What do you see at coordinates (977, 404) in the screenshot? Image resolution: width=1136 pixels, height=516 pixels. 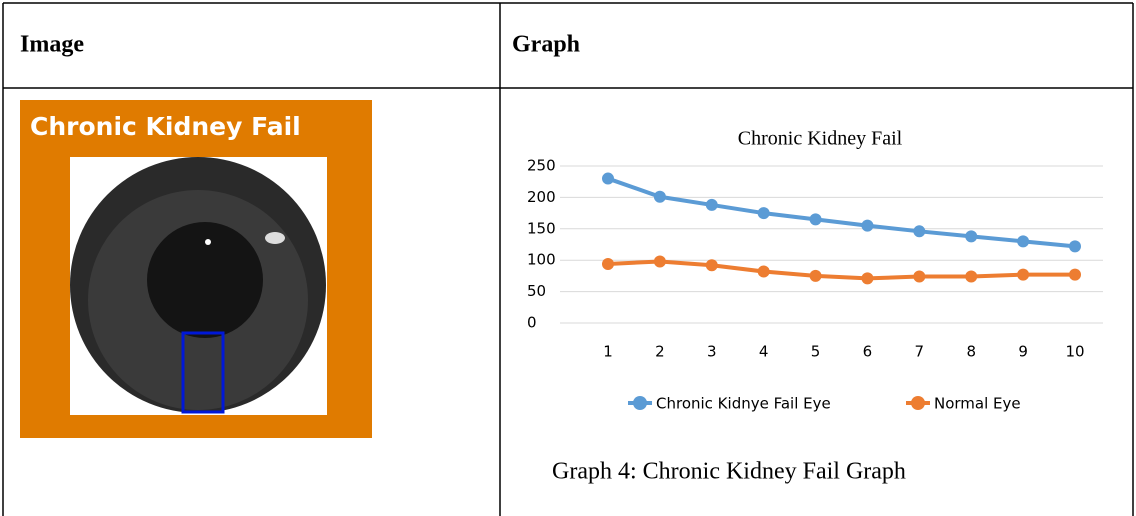 I see `legend-label: Normal Eye` at bounding box center [977, 404].